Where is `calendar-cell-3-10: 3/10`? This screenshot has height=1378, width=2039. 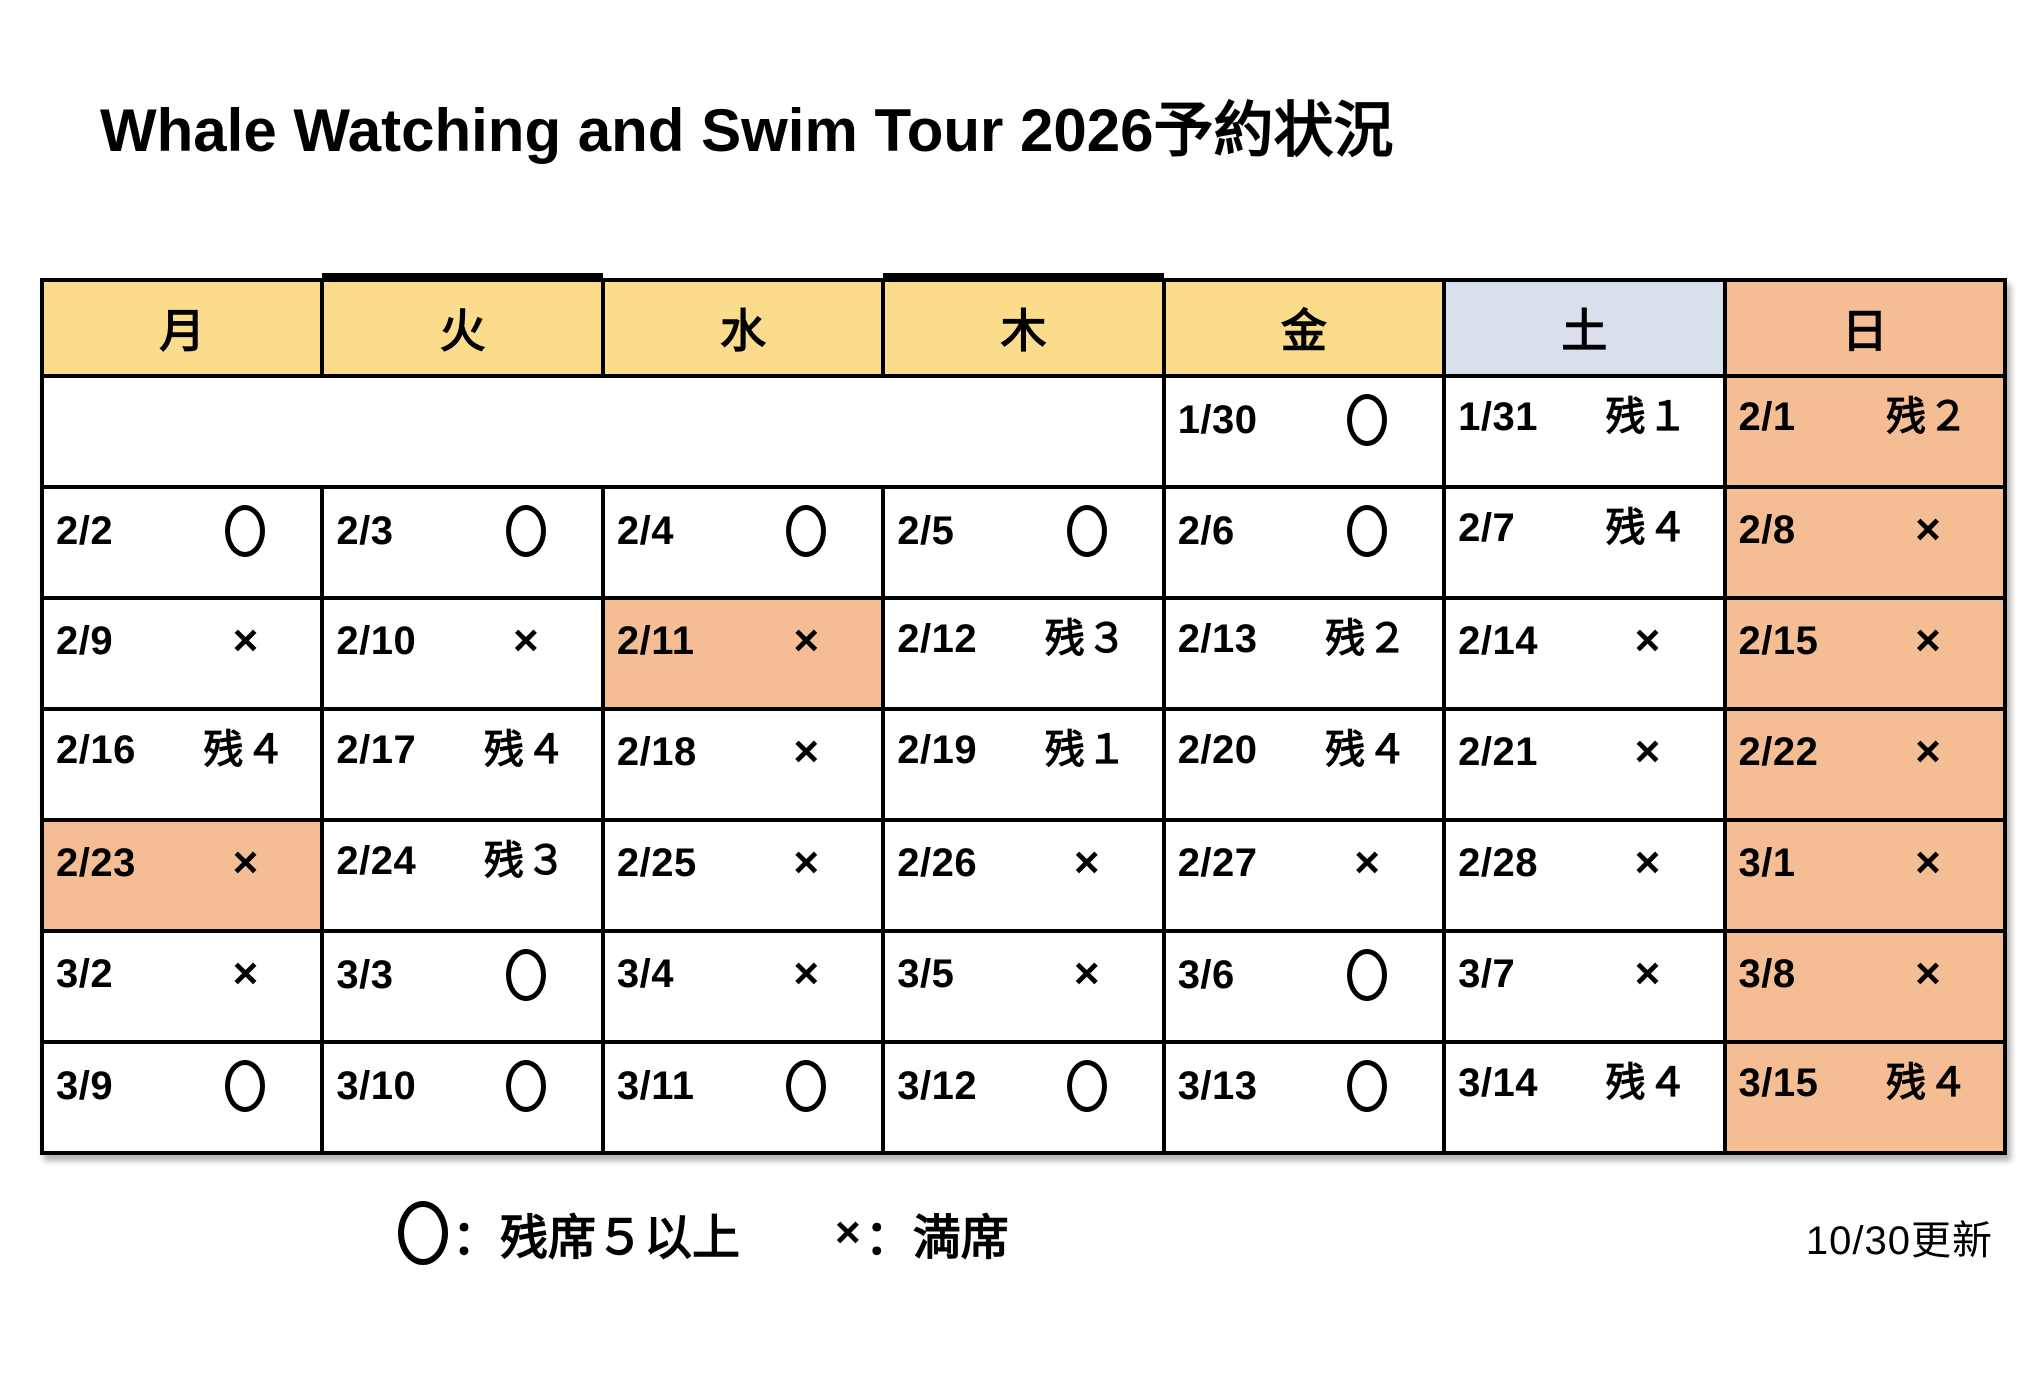 calendar-cell-3-10: 3/10 is located at coordinates (462, 1097).